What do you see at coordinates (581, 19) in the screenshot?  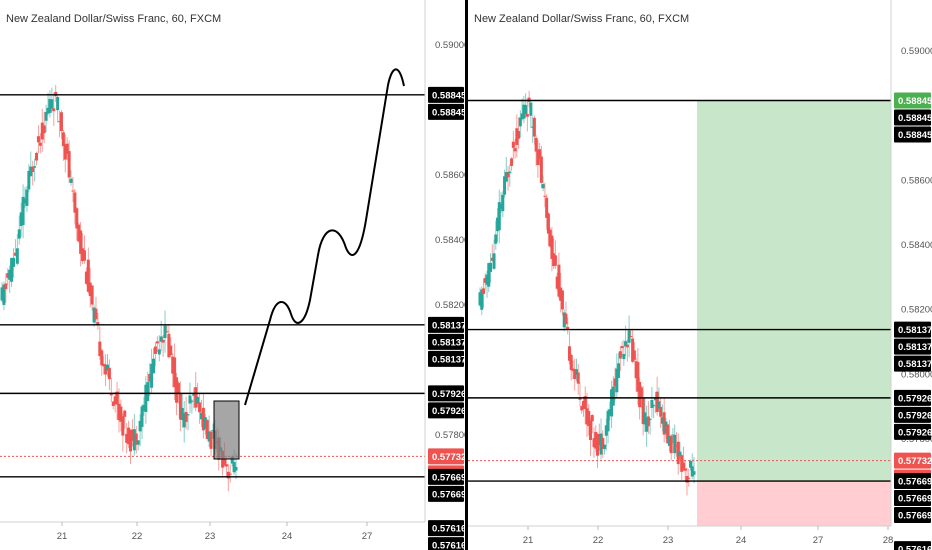 I see `chart-title: New Zealand Dollar/Swiss Franc, 60, FXCM` at bounding box center [581, 19].